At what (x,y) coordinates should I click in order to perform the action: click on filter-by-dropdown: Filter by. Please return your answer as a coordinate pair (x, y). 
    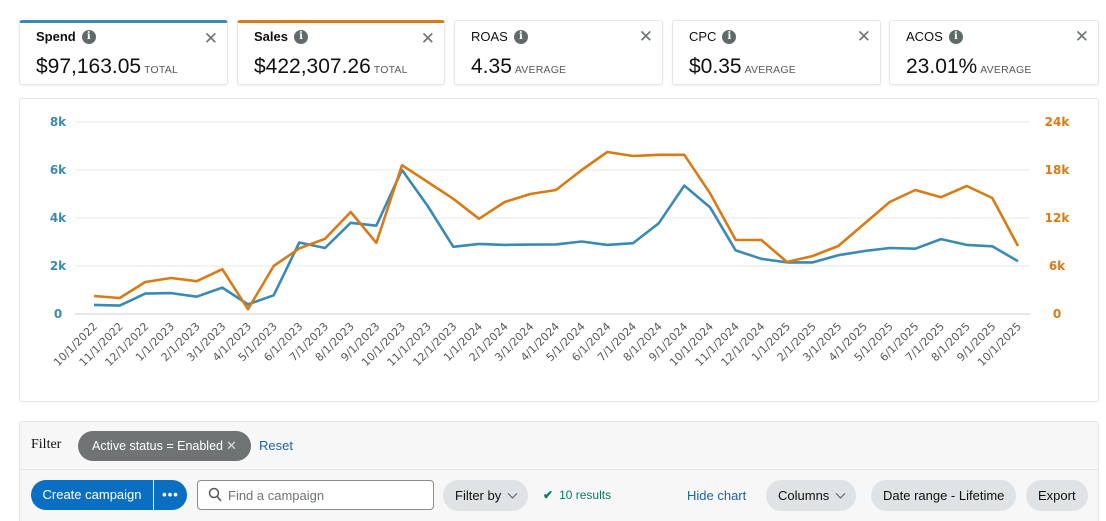
    Looking at the image, I should click on (486, 495).